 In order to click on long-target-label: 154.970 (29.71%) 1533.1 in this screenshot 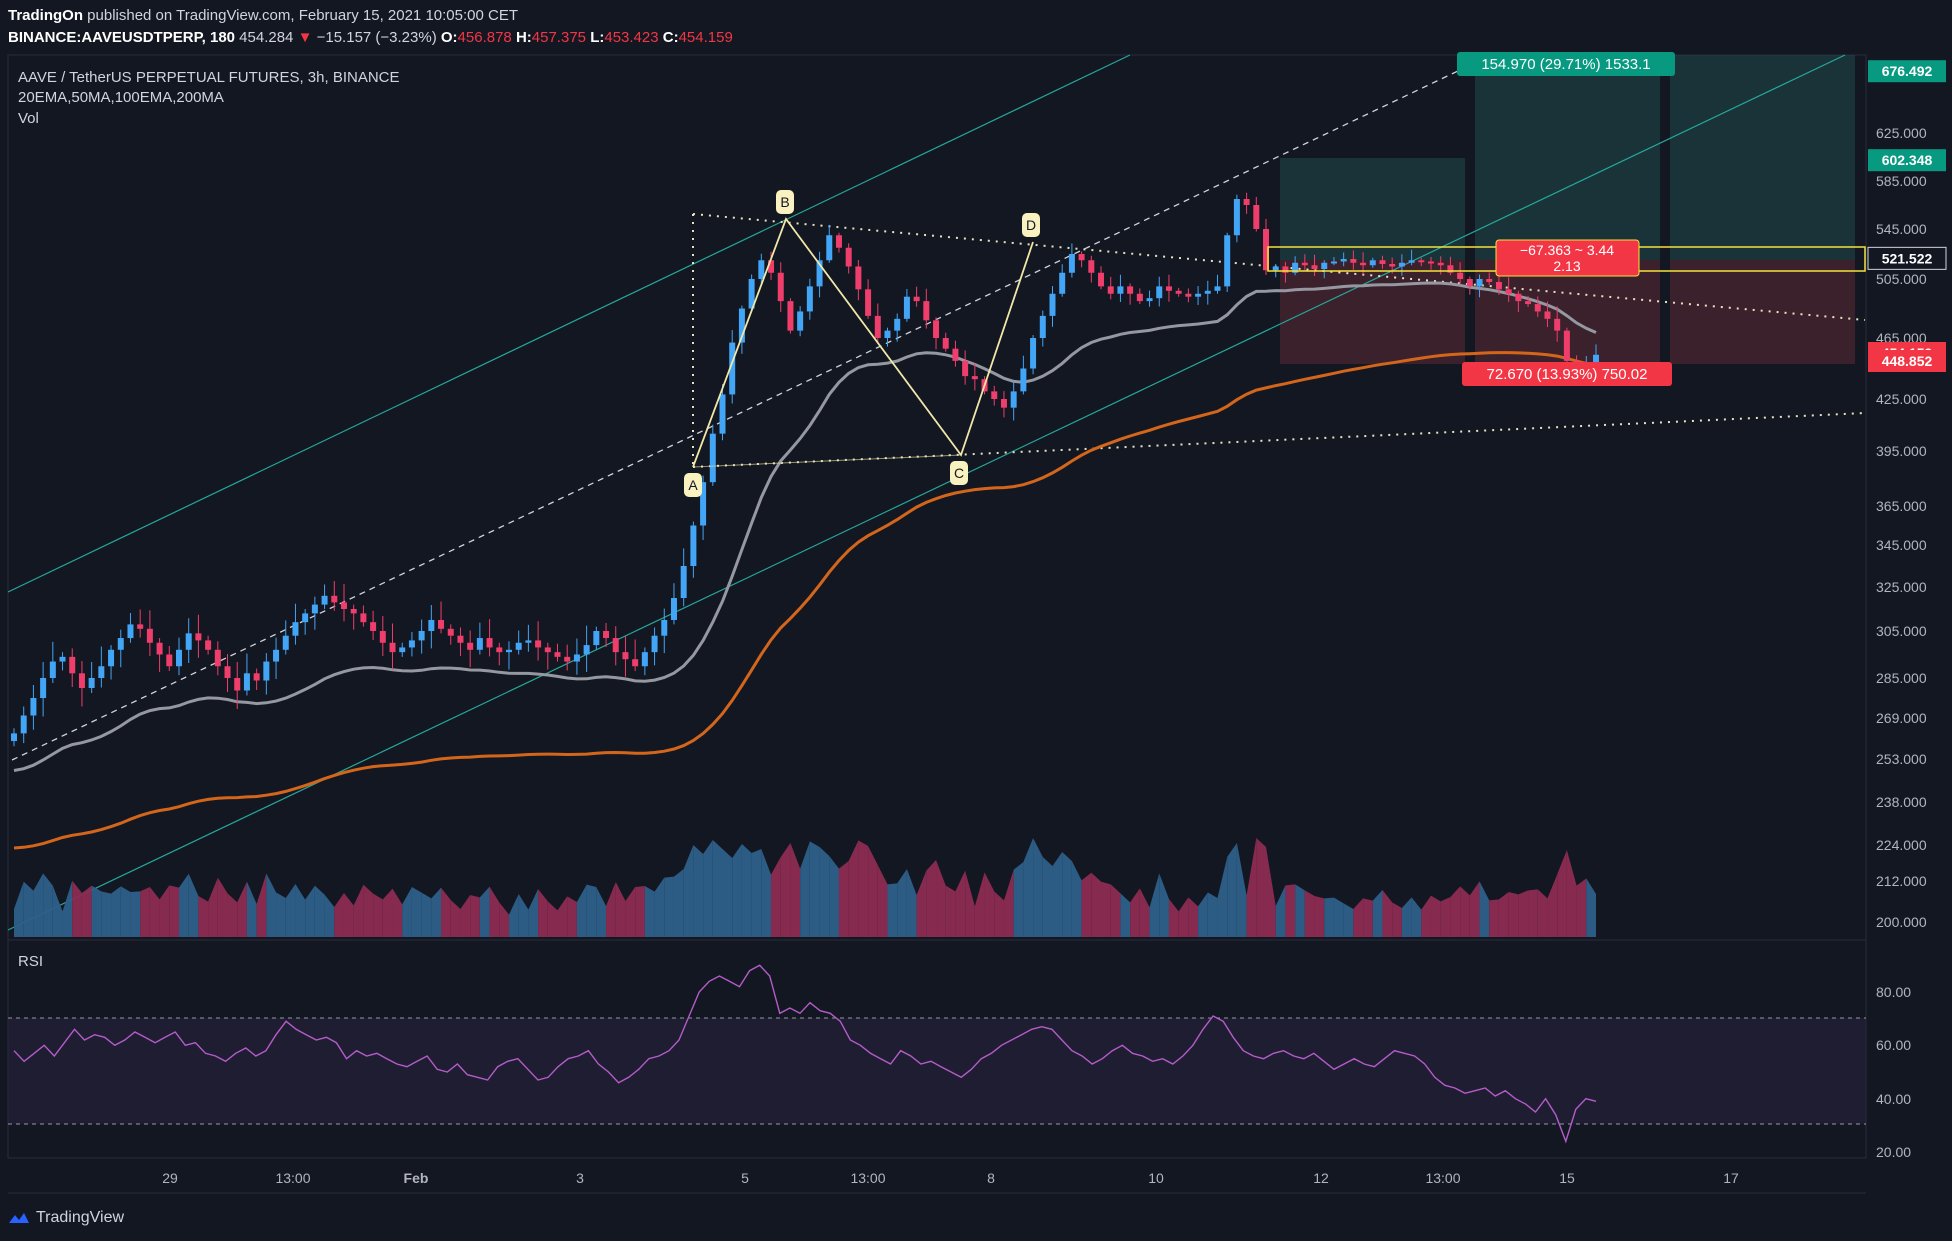, I will do `click(1566, 64)`.